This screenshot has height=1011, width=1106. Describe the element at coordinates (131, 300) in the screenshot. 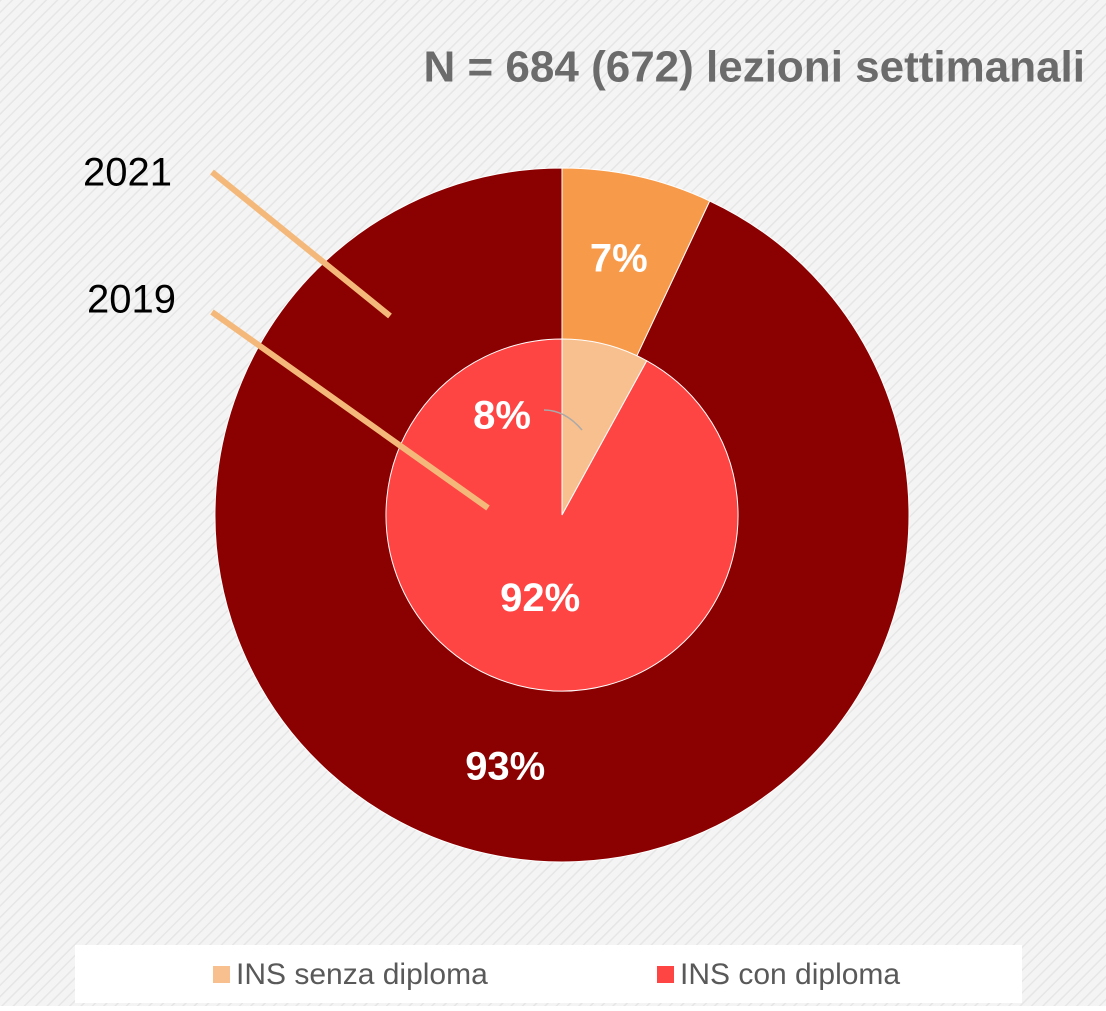

I see `ring-label: 2019` at that location.